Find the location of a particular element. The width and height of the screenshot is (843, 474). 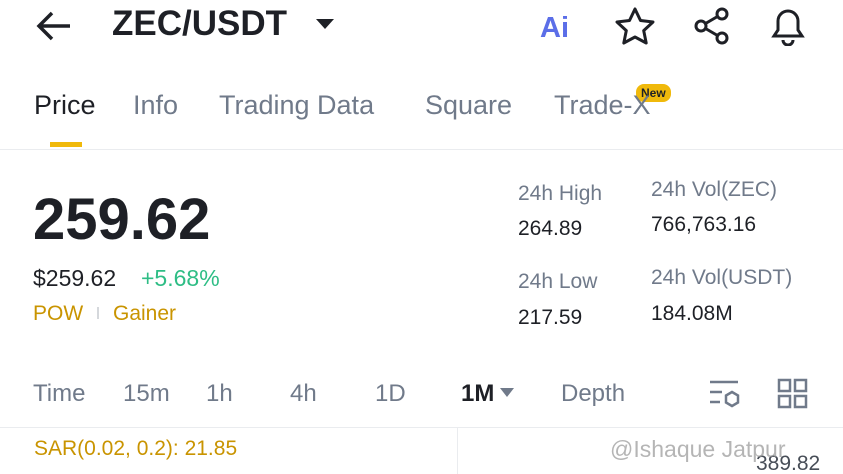

interval-option: 1M is located at coordinates (478, 393).